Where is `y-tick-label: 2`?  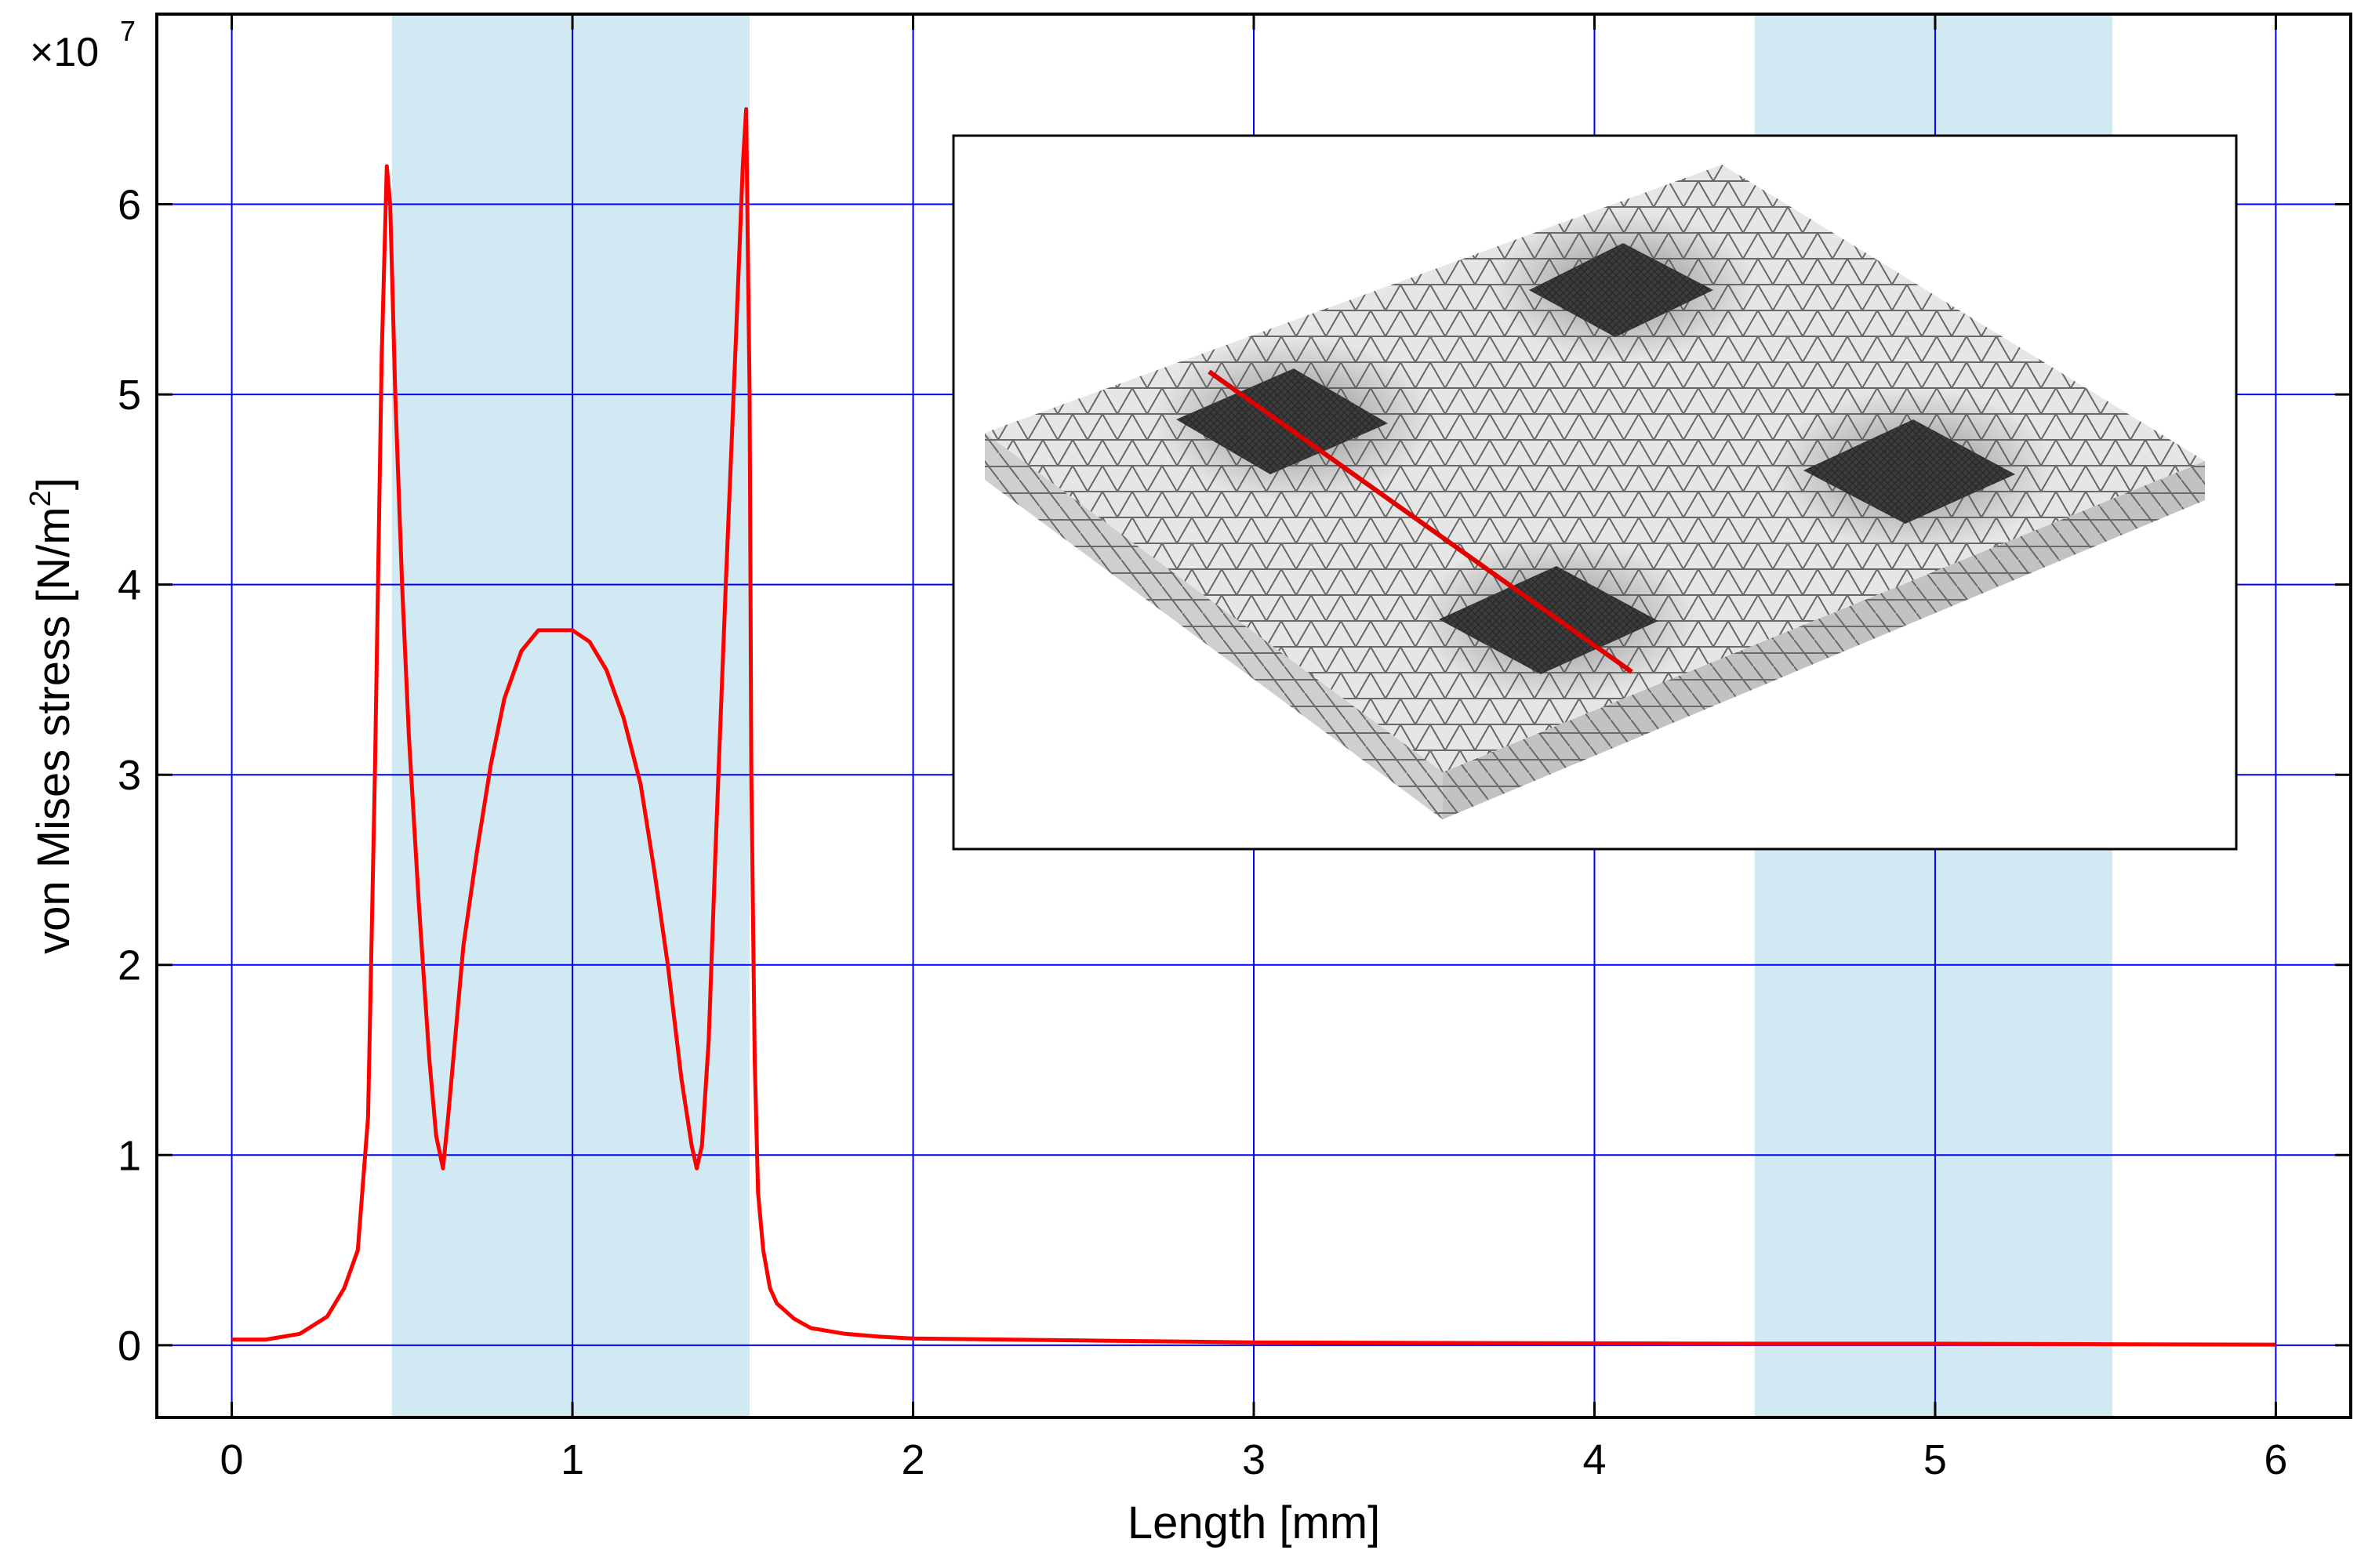
y-tick-label: 2 is located at coordinates (129, 966).